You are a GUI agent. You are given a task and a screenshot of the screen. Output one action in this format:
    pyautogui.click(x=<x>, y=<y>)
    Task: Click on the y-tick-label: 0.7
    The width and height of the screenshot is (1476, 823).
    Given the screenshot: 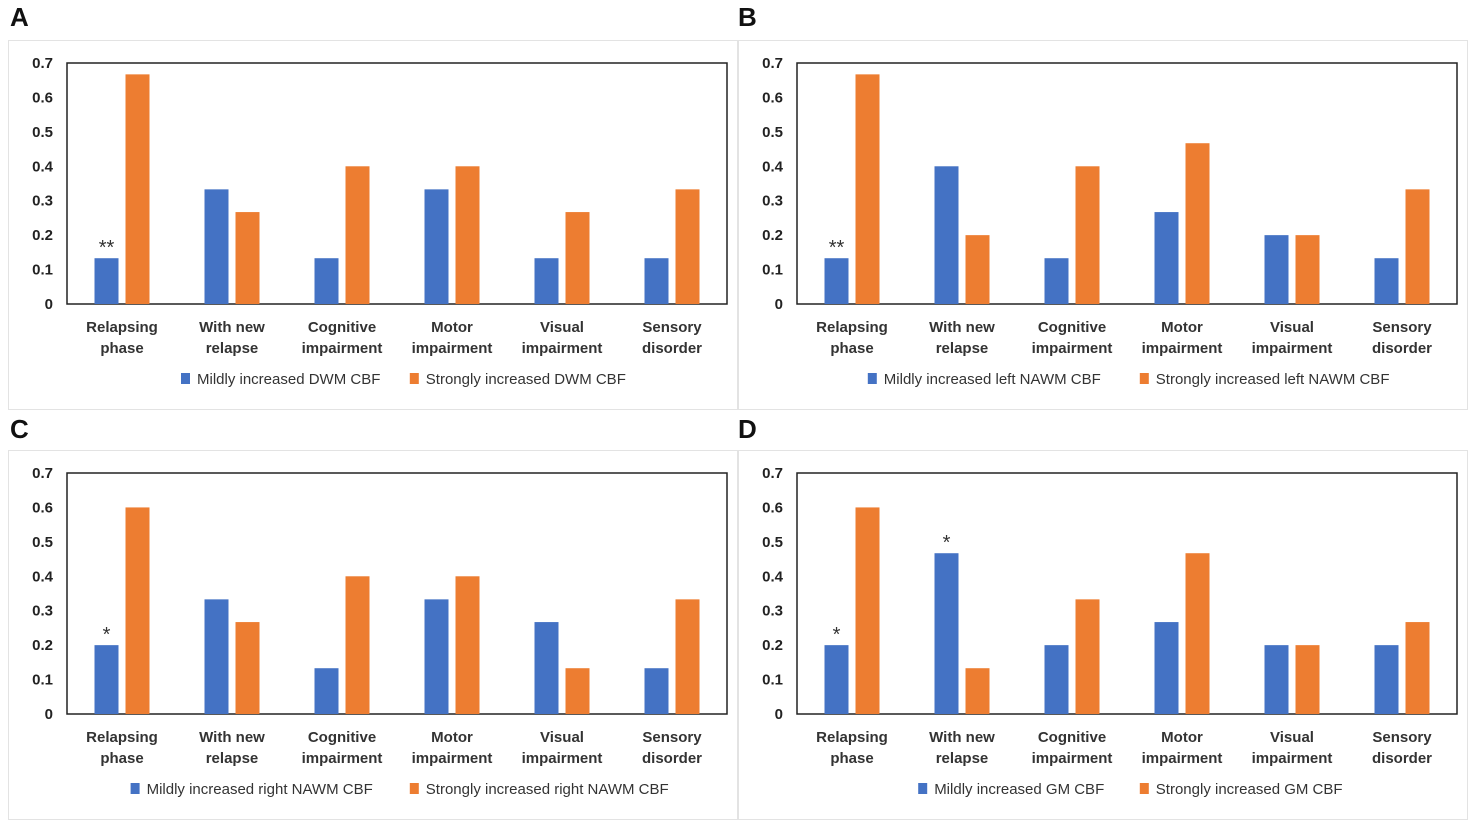 What is the action you would take?
    pyautogui.click(x=772, y=473)
    